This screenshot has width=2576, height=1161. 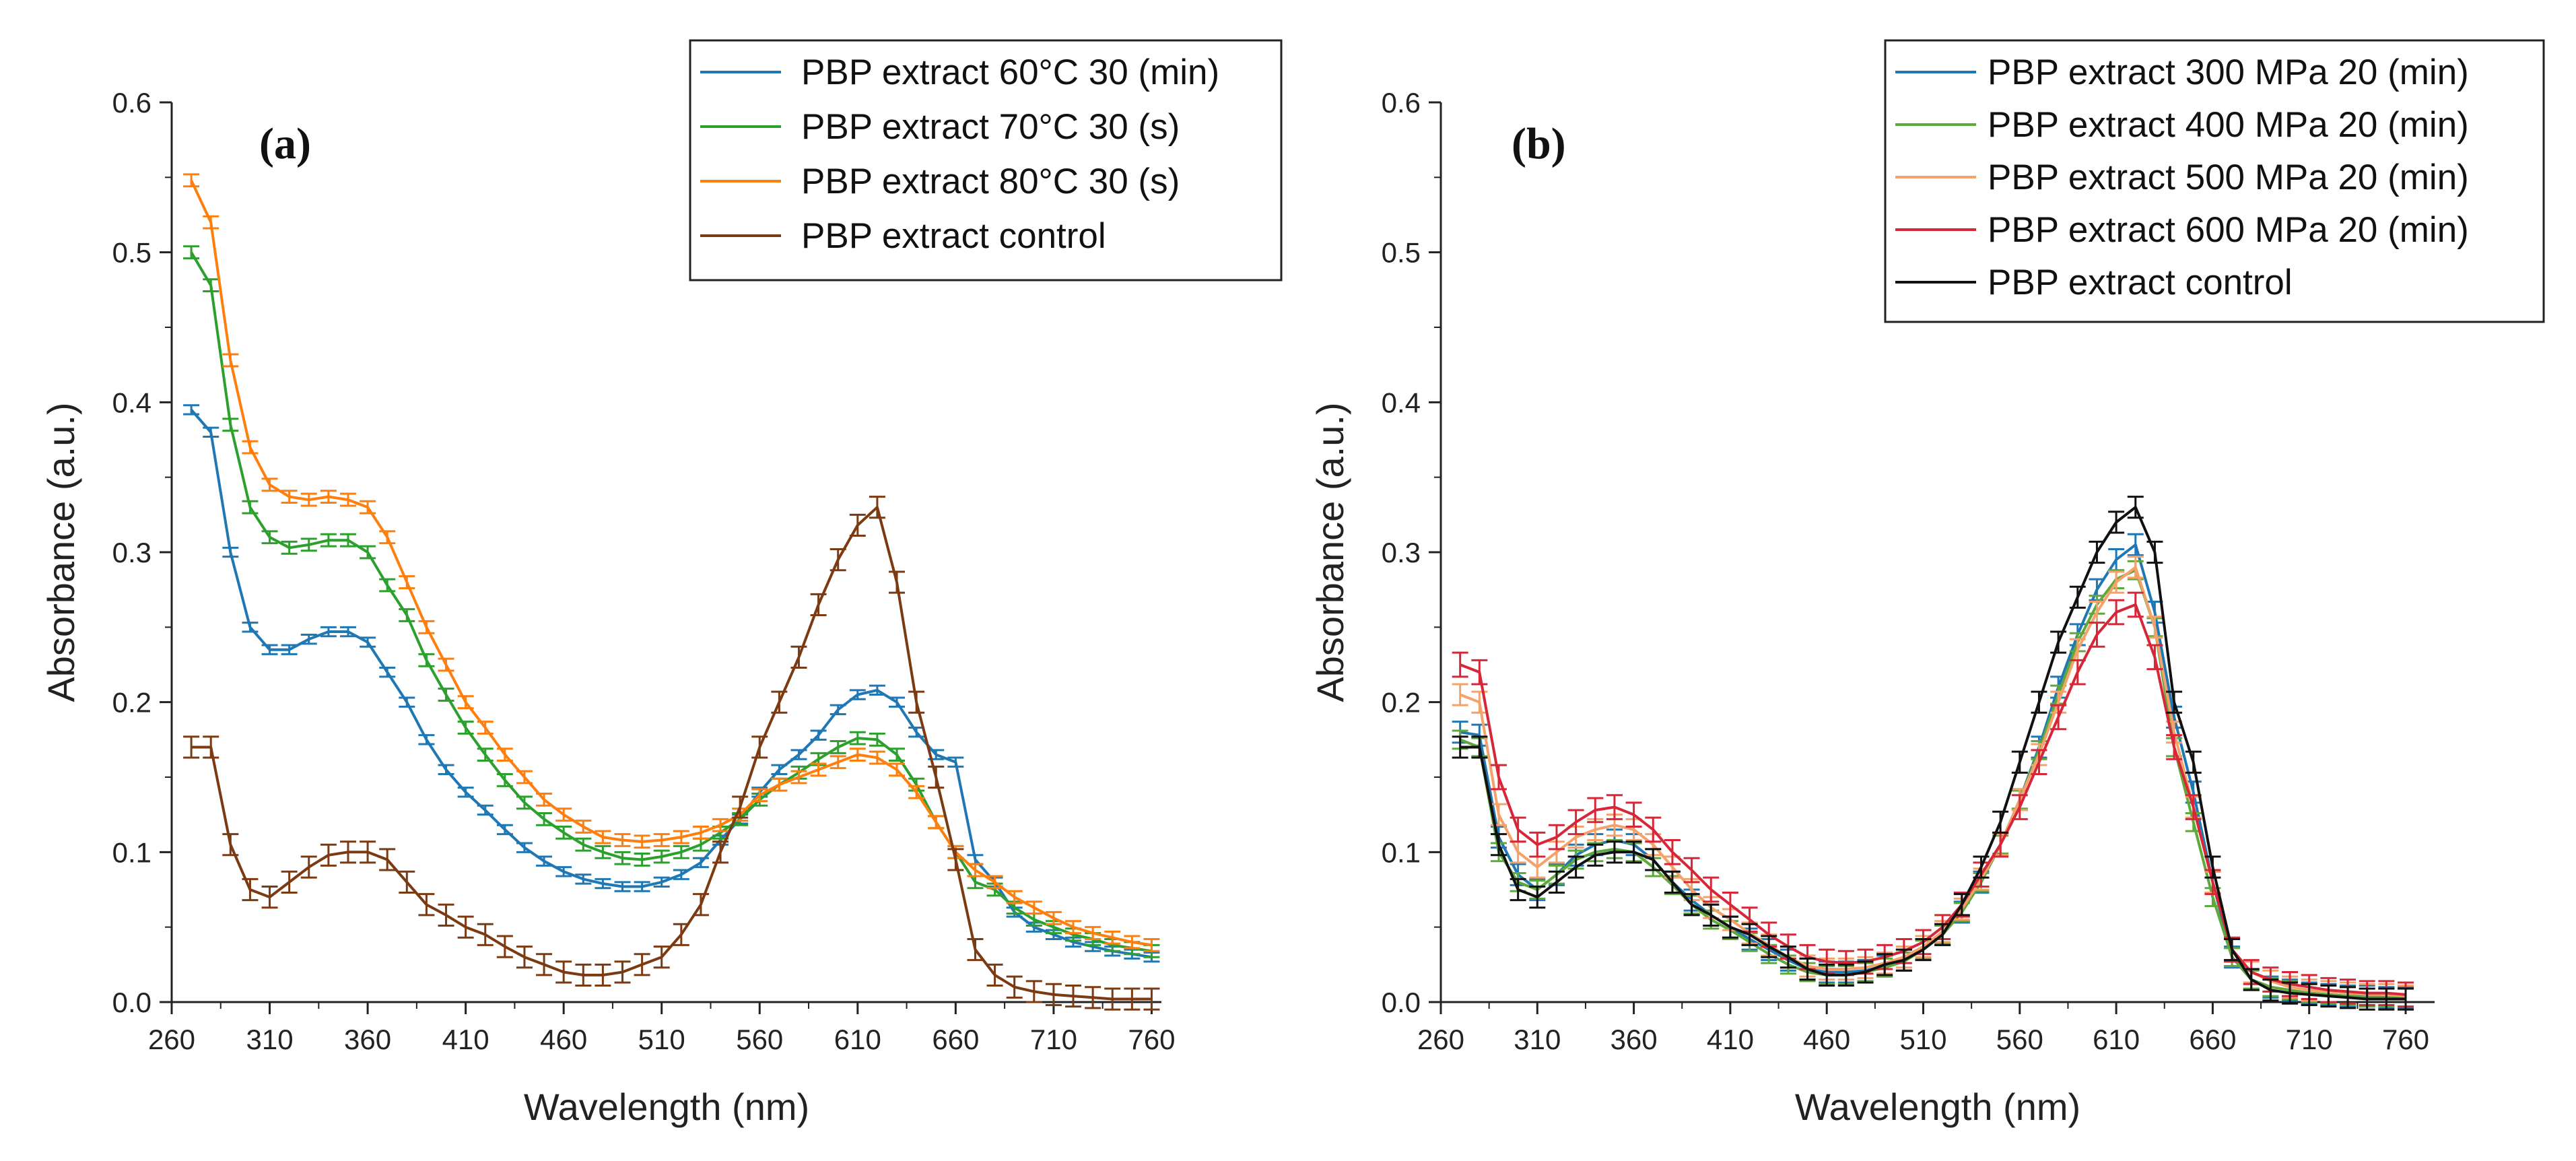 What do you see at coordinates (2228, 230) in the screenshot?
I see `legend-entry: PBP extract 600 MPa 20 (min)` at bounding box center [2228, 230].